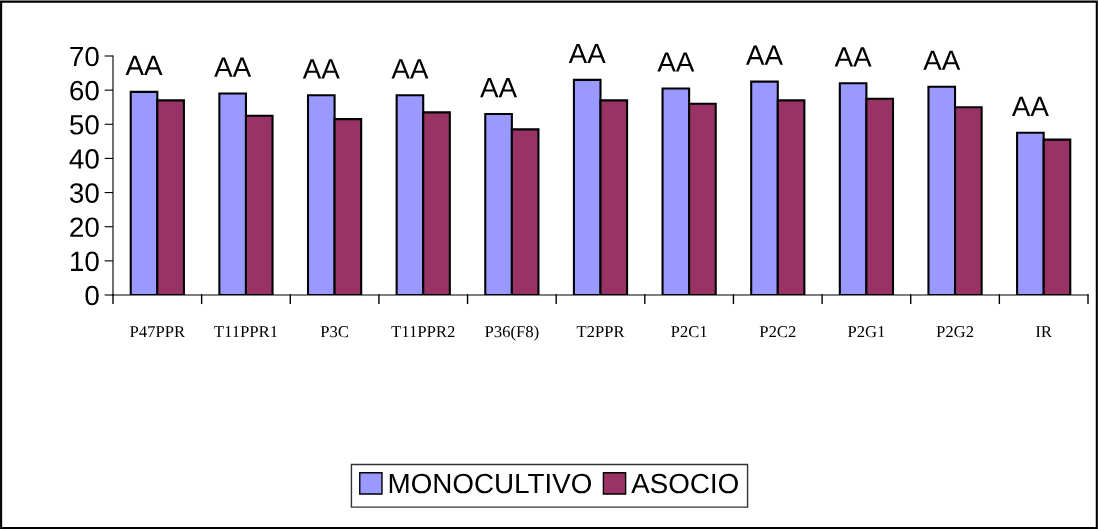  Describe the element at coordinates (246, 332) in the screenshot. I see `x-tick-label: T11PPR1` at that location.